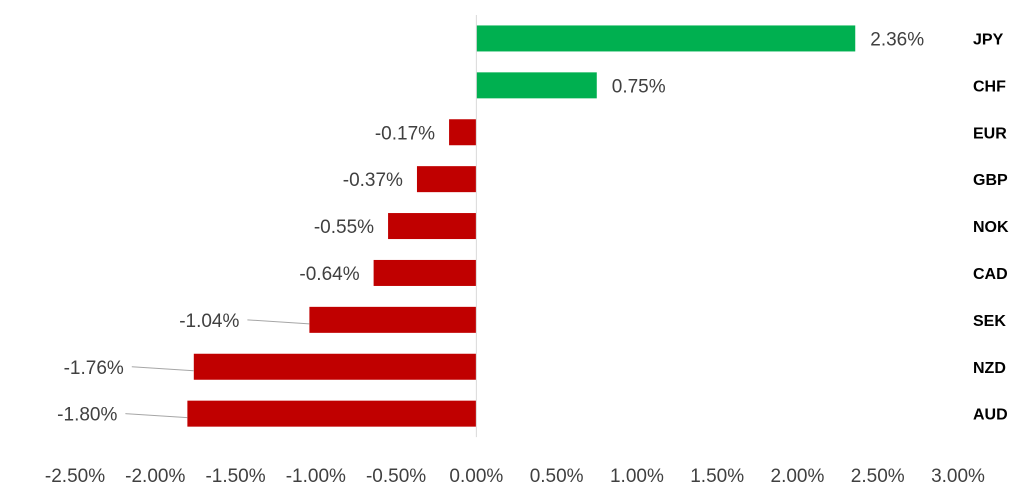  I want to click on leader-line-nzd, so click(162, 369).